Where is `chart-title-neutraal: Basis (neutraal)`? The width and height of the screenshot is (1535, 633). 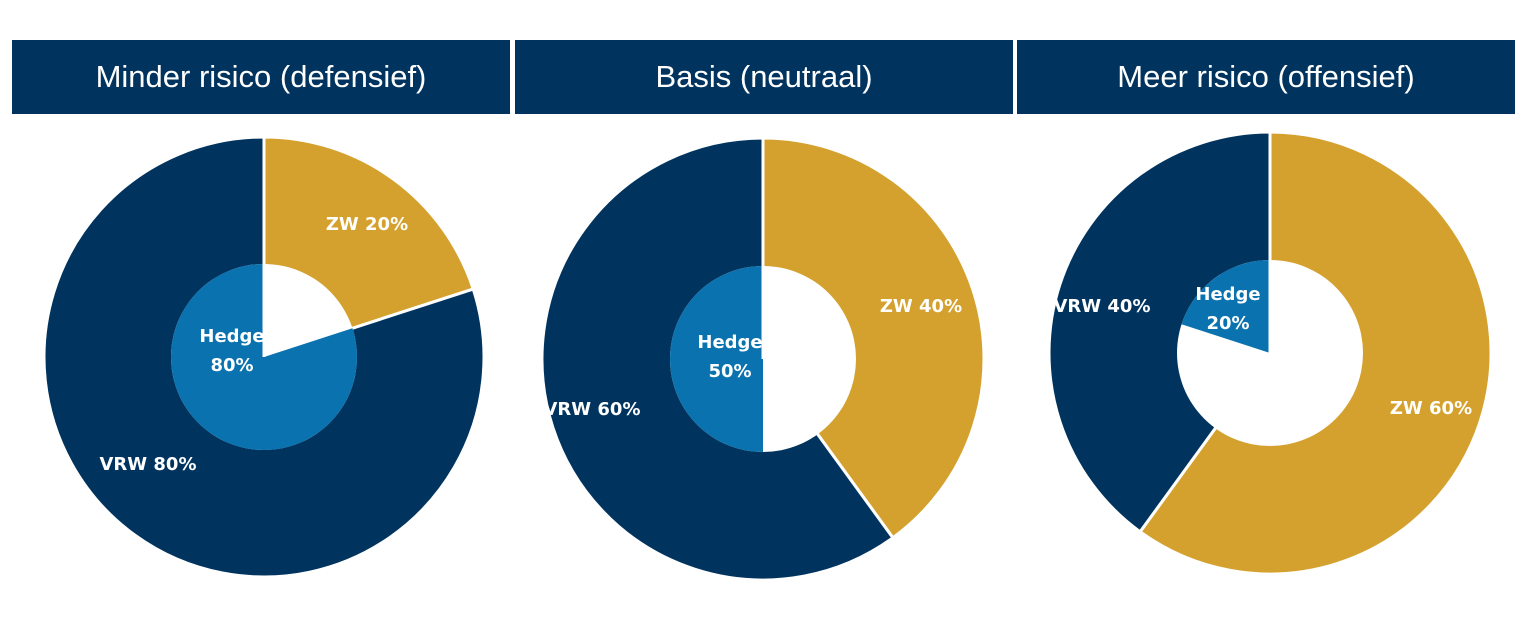
chart-title-neutraal: Basis (neutraal) is located at coordinates (764, 77).